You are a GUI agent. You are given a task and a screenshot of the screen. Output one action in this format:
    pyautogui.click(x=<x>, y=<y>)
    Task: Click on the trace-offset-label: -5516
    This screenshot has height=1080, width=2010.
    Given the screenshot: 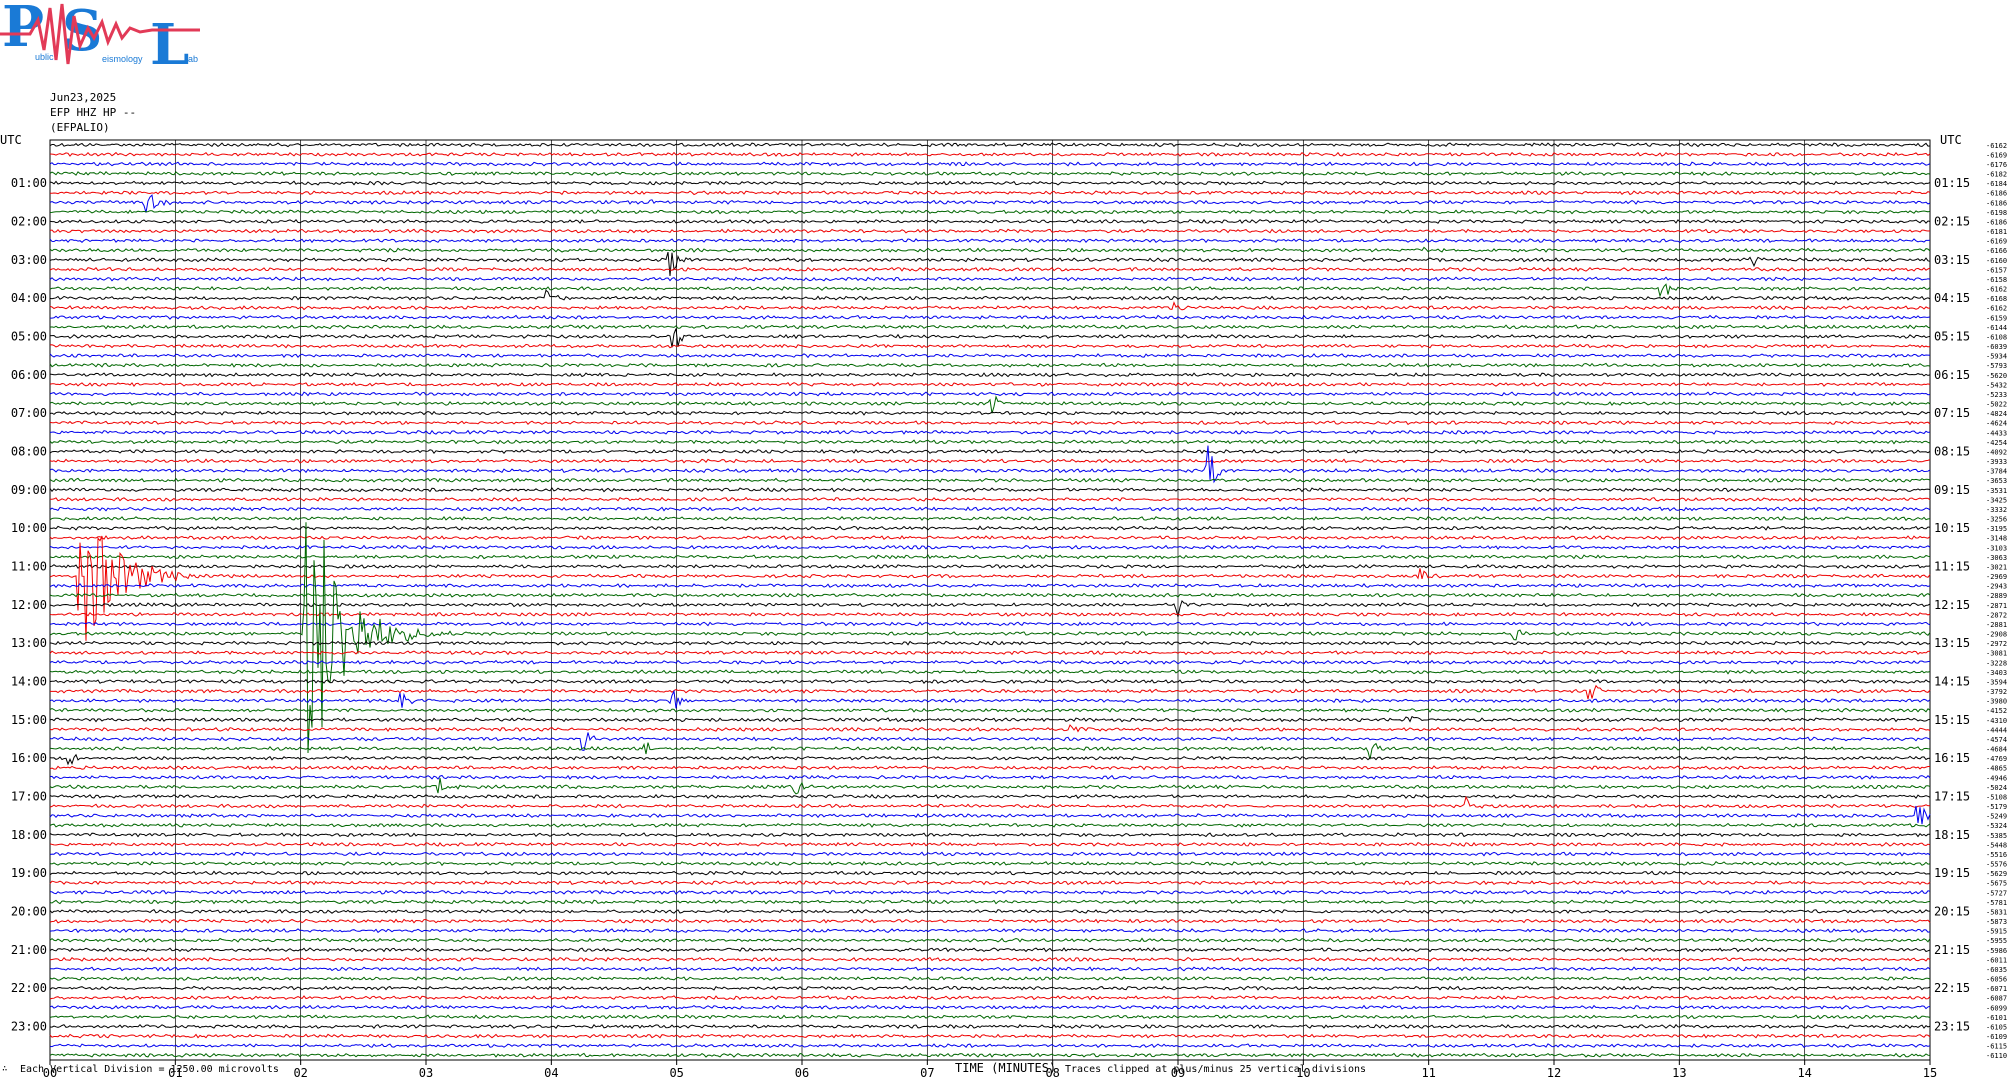 What is the action you would take?
    pyautogui.click(x=1996, y=855)
    